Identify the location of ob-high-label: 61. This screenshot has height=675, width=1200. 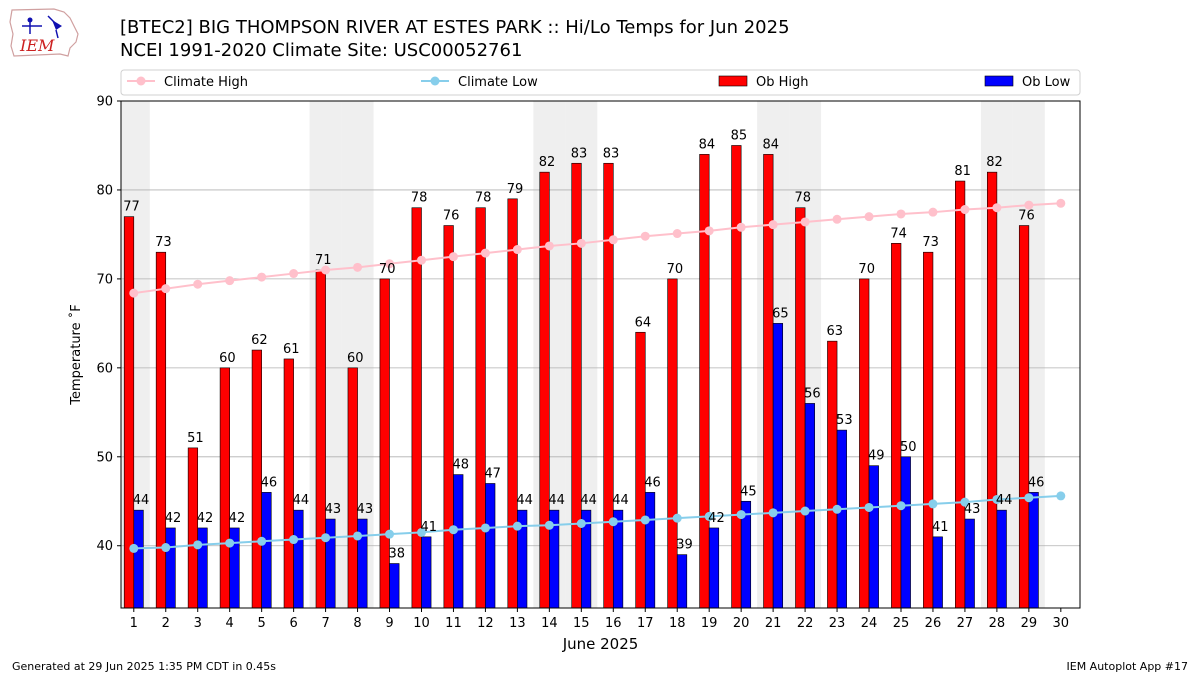
(291, 349).